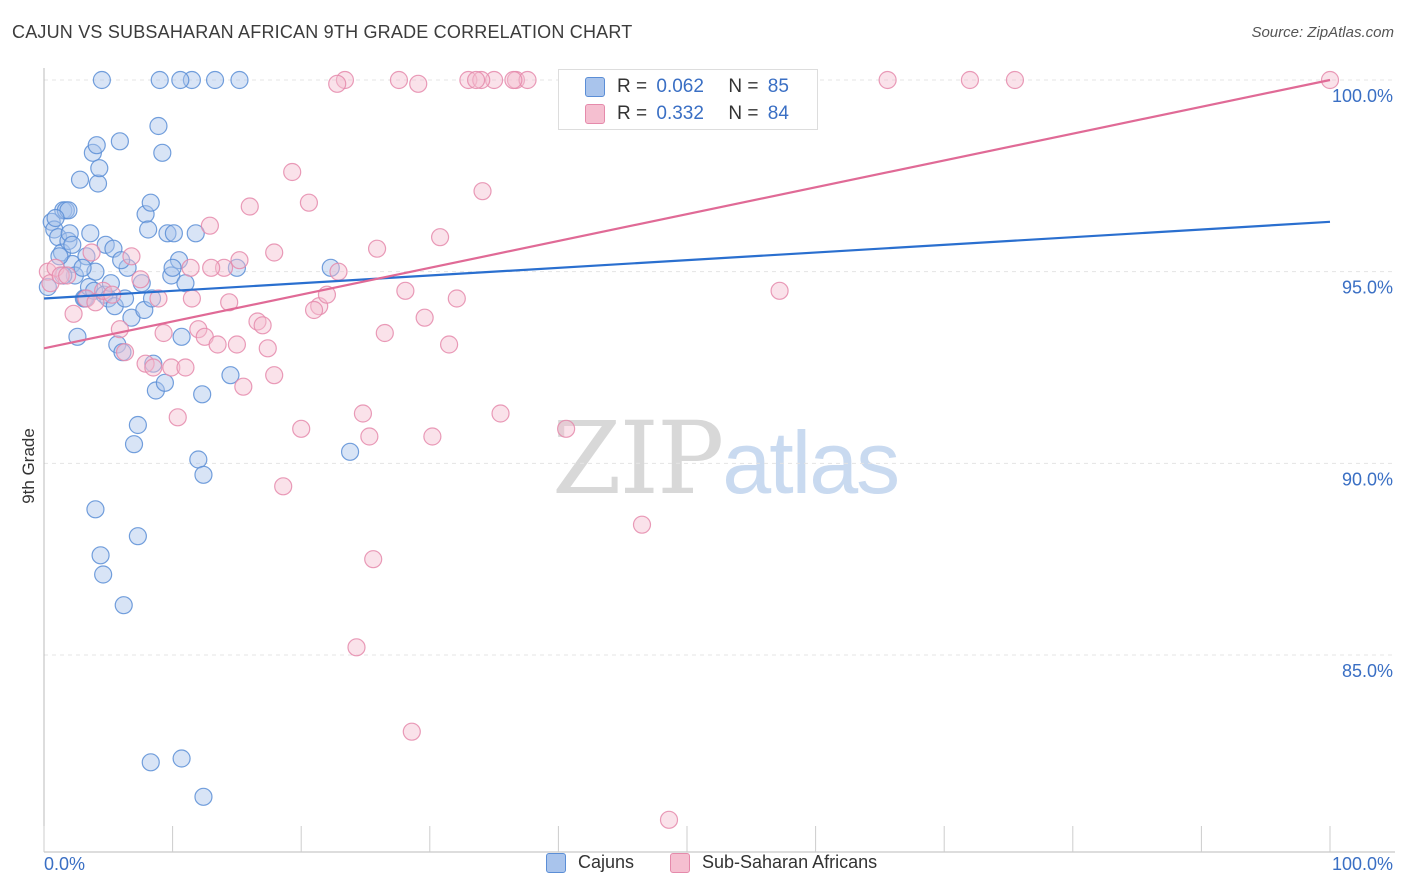  Describe the element at coordinates (595, 114) in the screenshot. I see `subsaharan-swatch-icon` at that location.